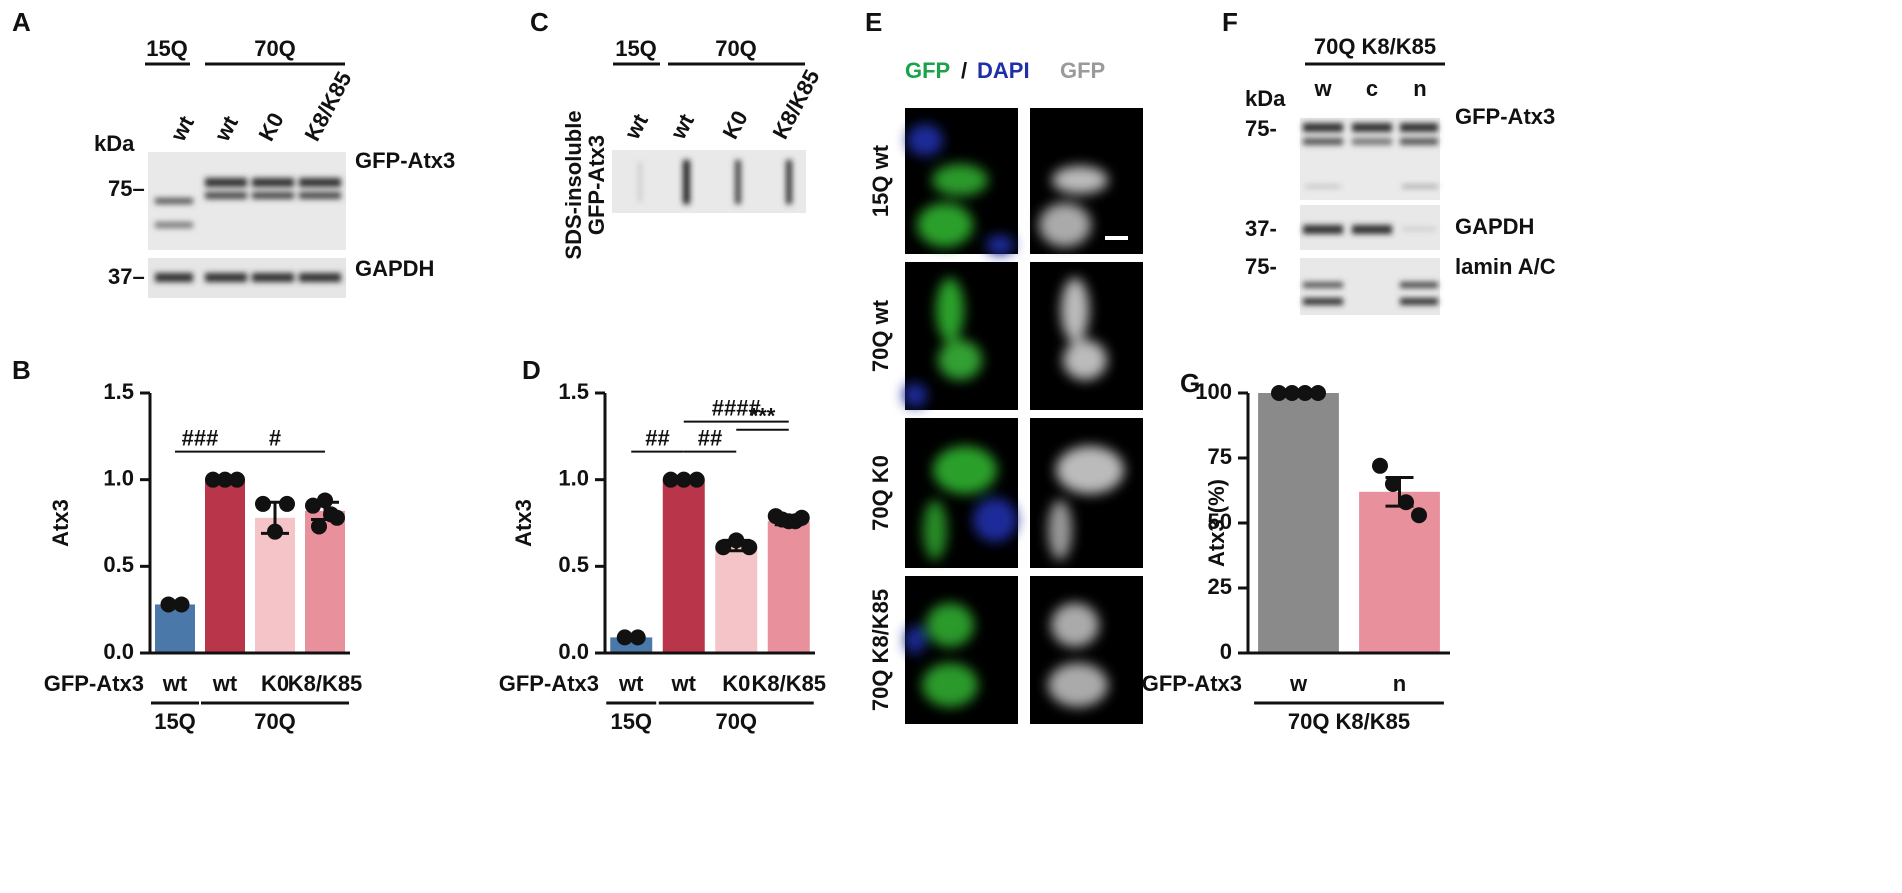 The image size is (1902, 893). What do you see at coordinates (118, 651) in the screenshot?
I see `y-tick-label: 0.0` at bounding box center [118, 651].